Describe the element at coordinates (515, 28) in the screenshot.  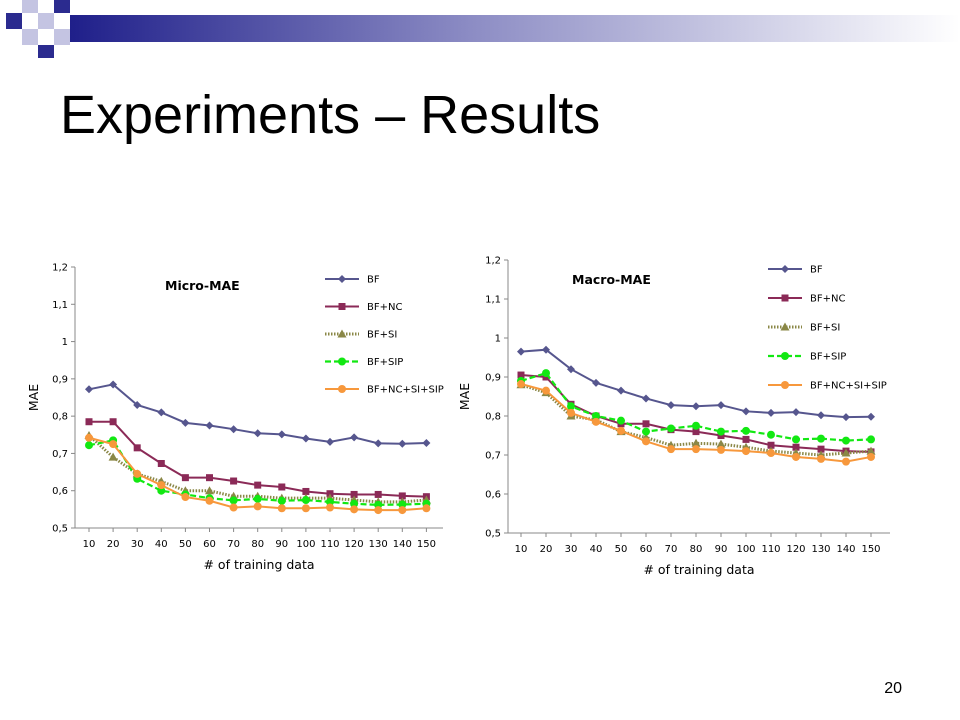
I see `deco-gradient-bar` at that location.